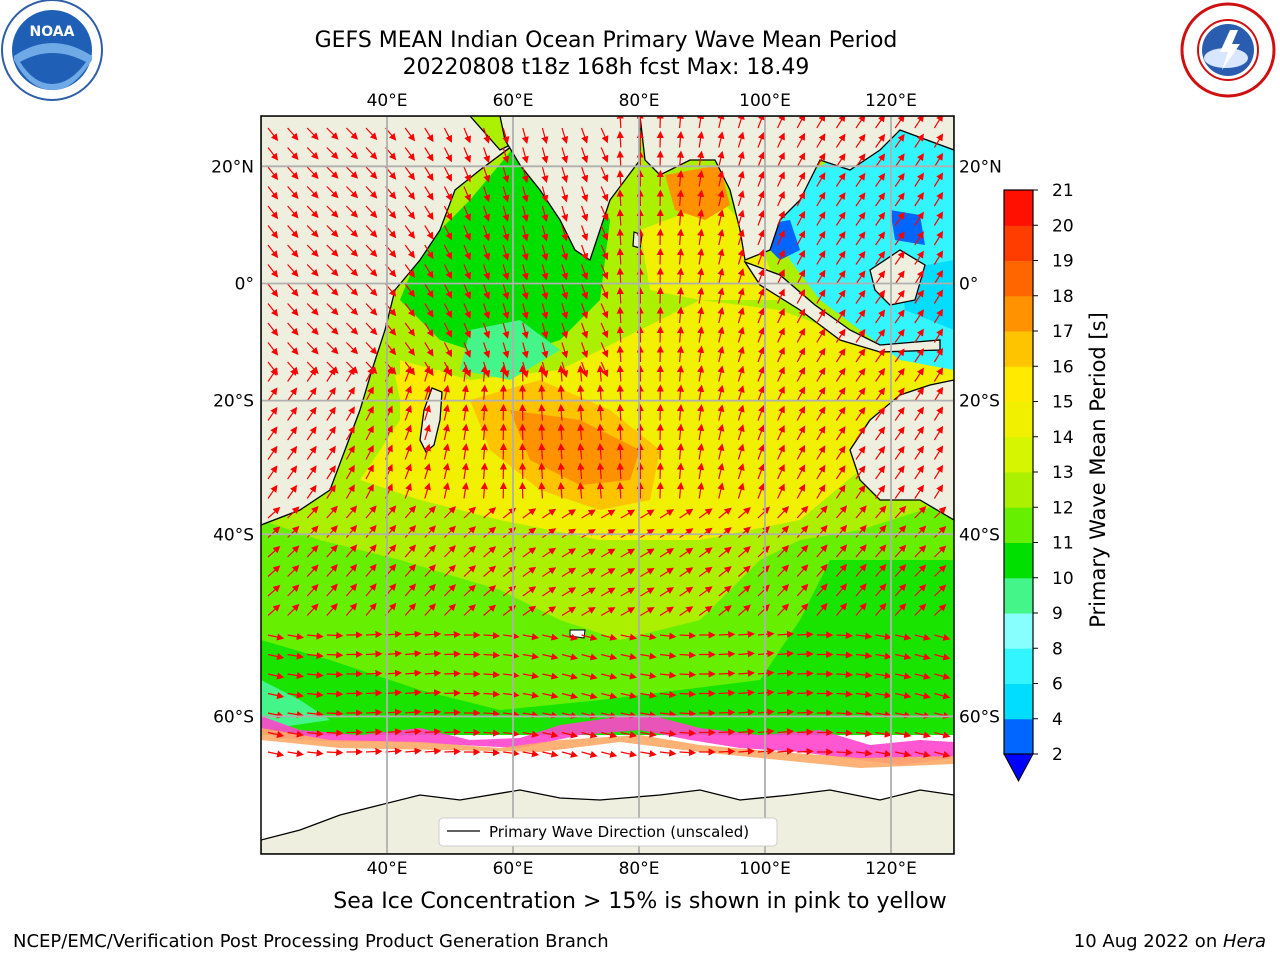  What do you see at coordinates (891, 869) in the screenshot?
I see `bottom-lon-label: 120°E` at bounding box center [891, 869].